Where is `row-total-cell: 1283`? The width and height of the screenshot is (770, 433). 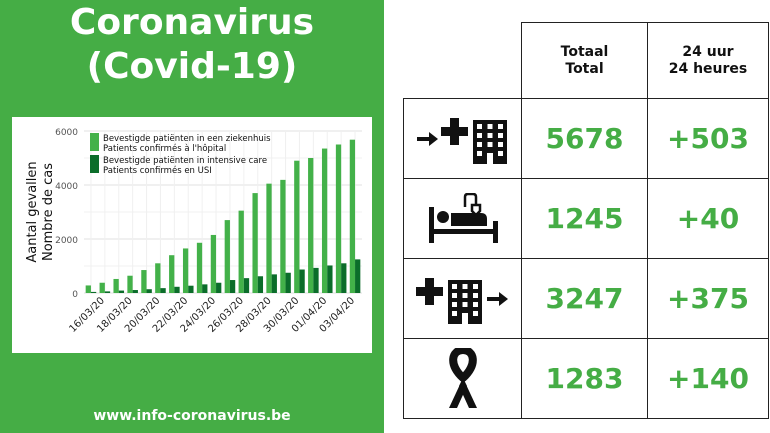
row-total-cell: 1283 is located at coordinates (584, 378).